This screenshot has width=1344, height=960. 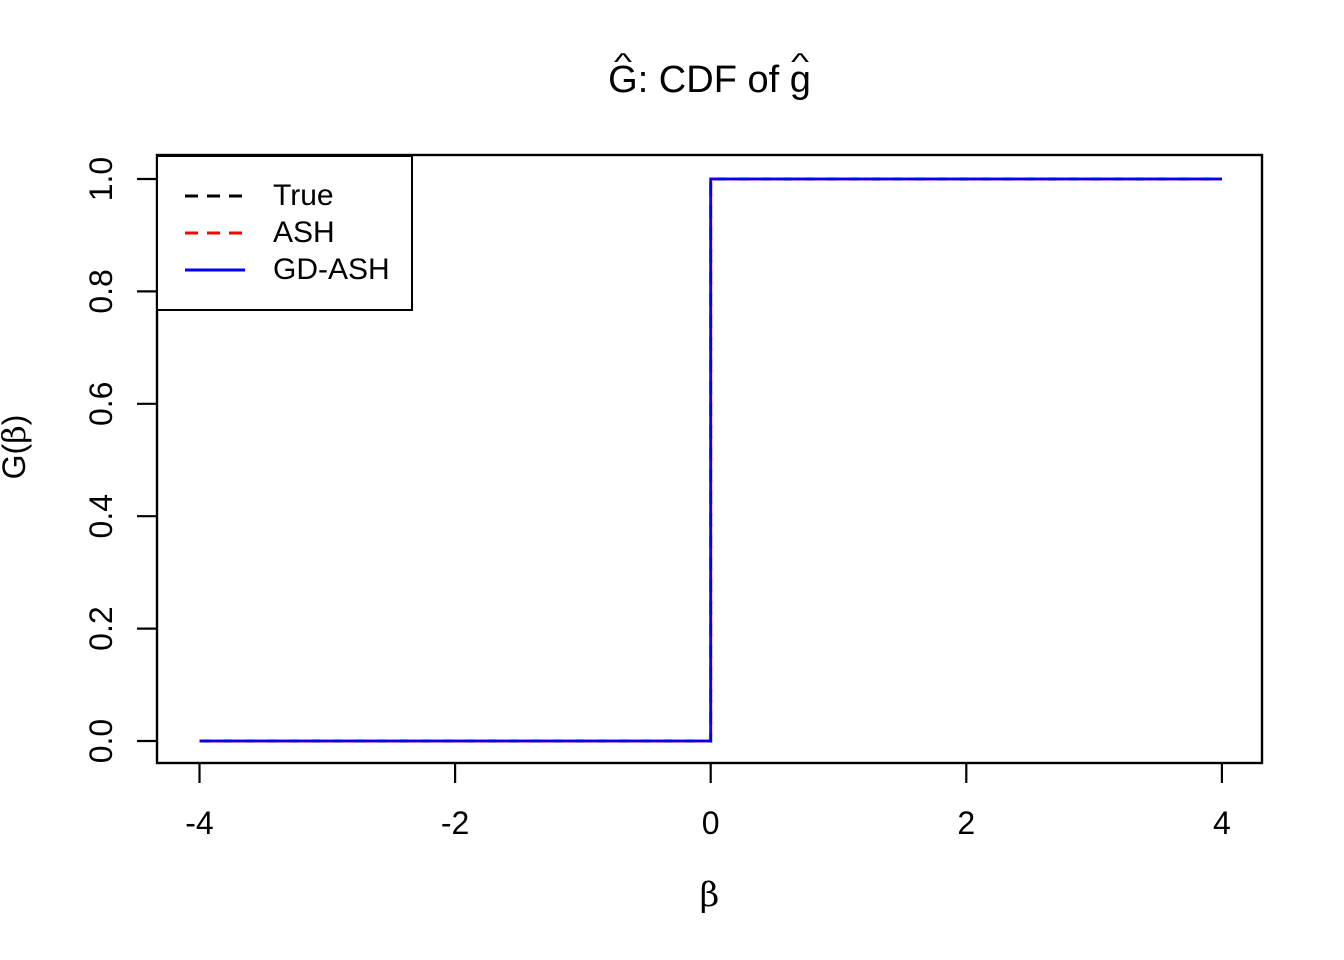 What do you see at coordinates (709, 895) in the screenshot?
I see `x-axis-title: β` at bounding box center [709, 895].